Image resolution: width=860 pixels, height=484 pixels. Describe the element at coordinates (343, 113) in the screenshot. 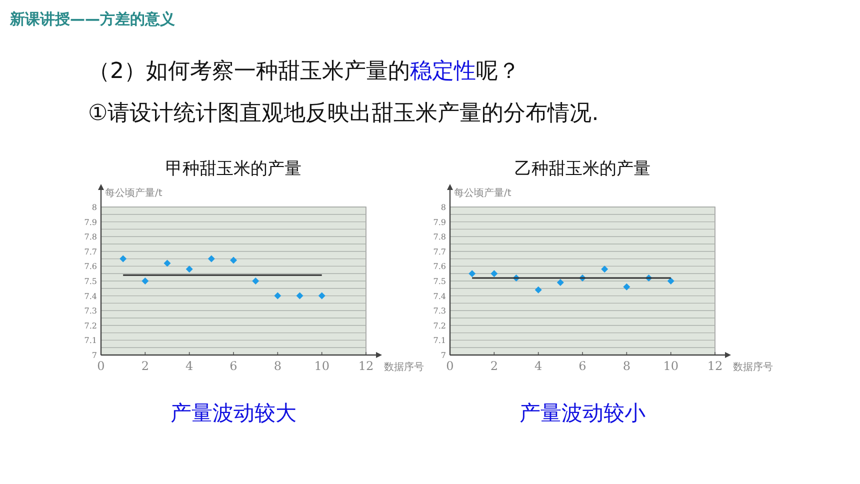

I see `text: ①请设计统计图直观地反映出甜玉米产量的分布情况.` at that location.